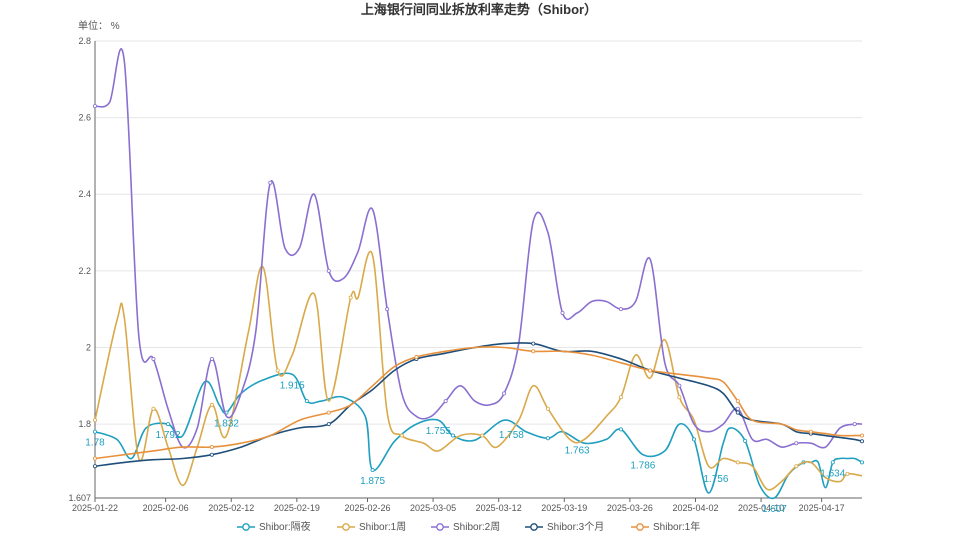 The image size is (958, 539). Describe the element at coordinates (84, 271) in the screenshot. I see `y-tick-label: 2.2` at that location.